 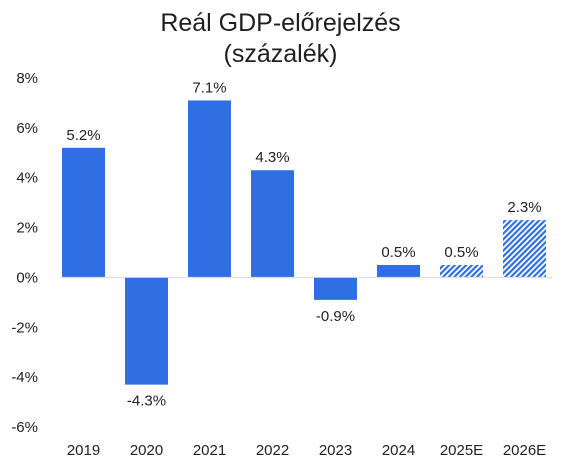 I want to click on x-tick-label: 2020, so click(x=146, y=450).